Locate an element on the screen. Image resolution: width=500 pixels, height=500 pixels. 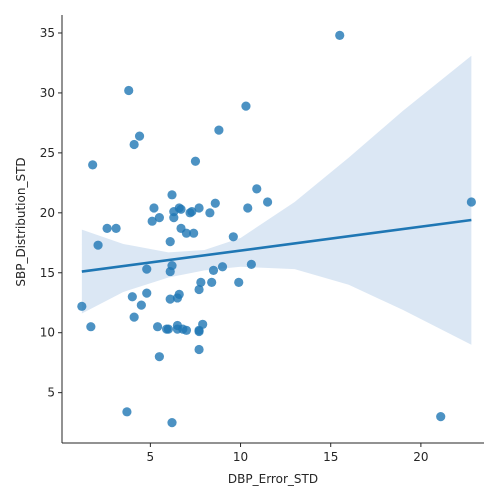
y-tick-label: 5 is located at coordinates (51, 393).